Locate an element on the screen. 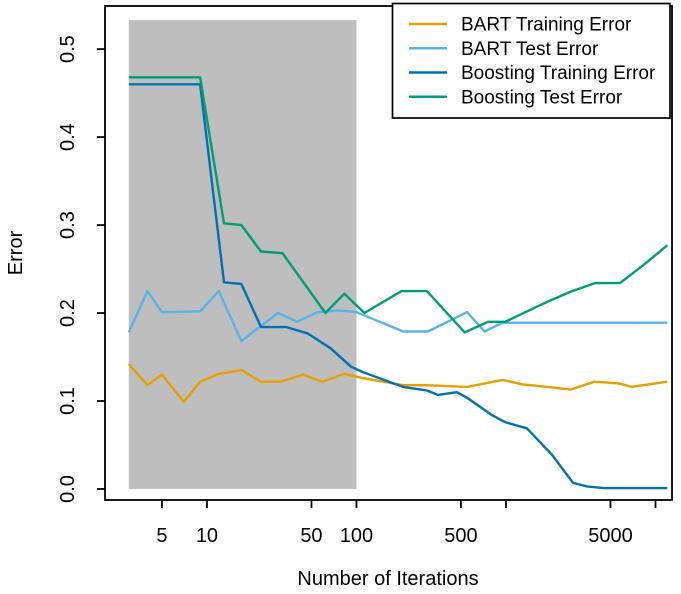  legend-frame is located at coordinates (531, 60).